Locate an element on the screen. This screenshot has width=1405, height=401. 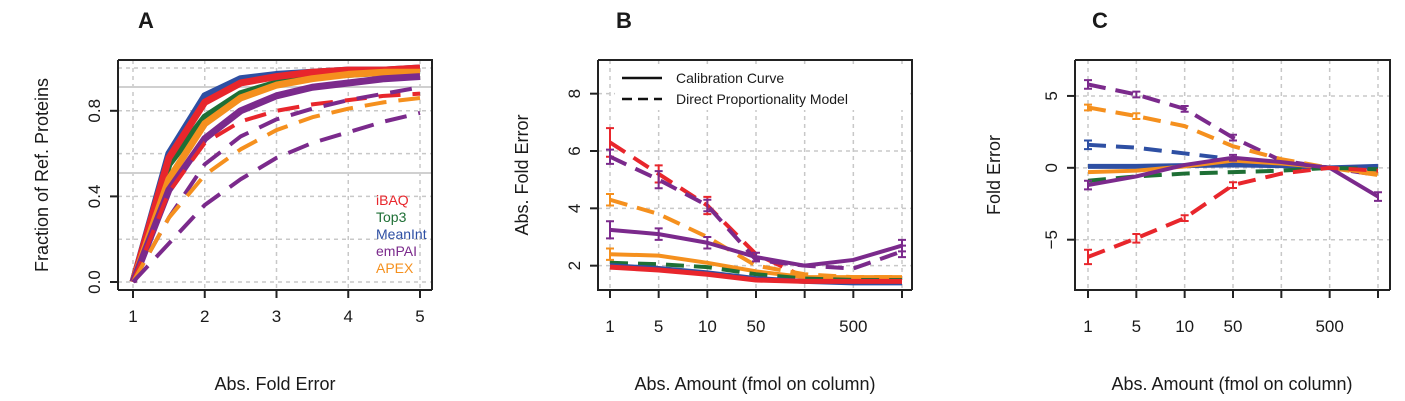
y-tick-label: −5 is located at coordinates (1051, 239).